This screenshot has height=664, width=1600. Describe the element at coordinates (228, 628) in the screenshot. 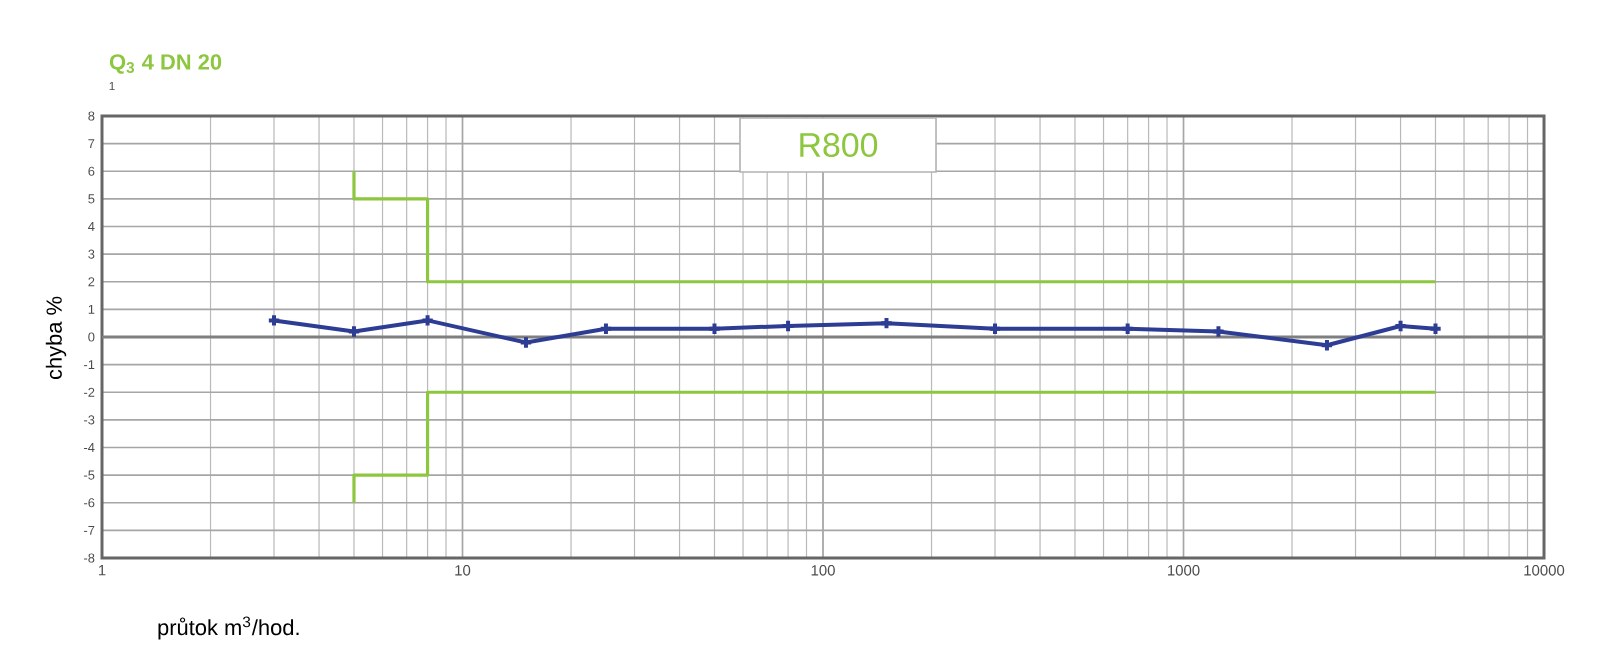

I see `x-axis-title: průtok m$^{3}$/hod.` at that location.